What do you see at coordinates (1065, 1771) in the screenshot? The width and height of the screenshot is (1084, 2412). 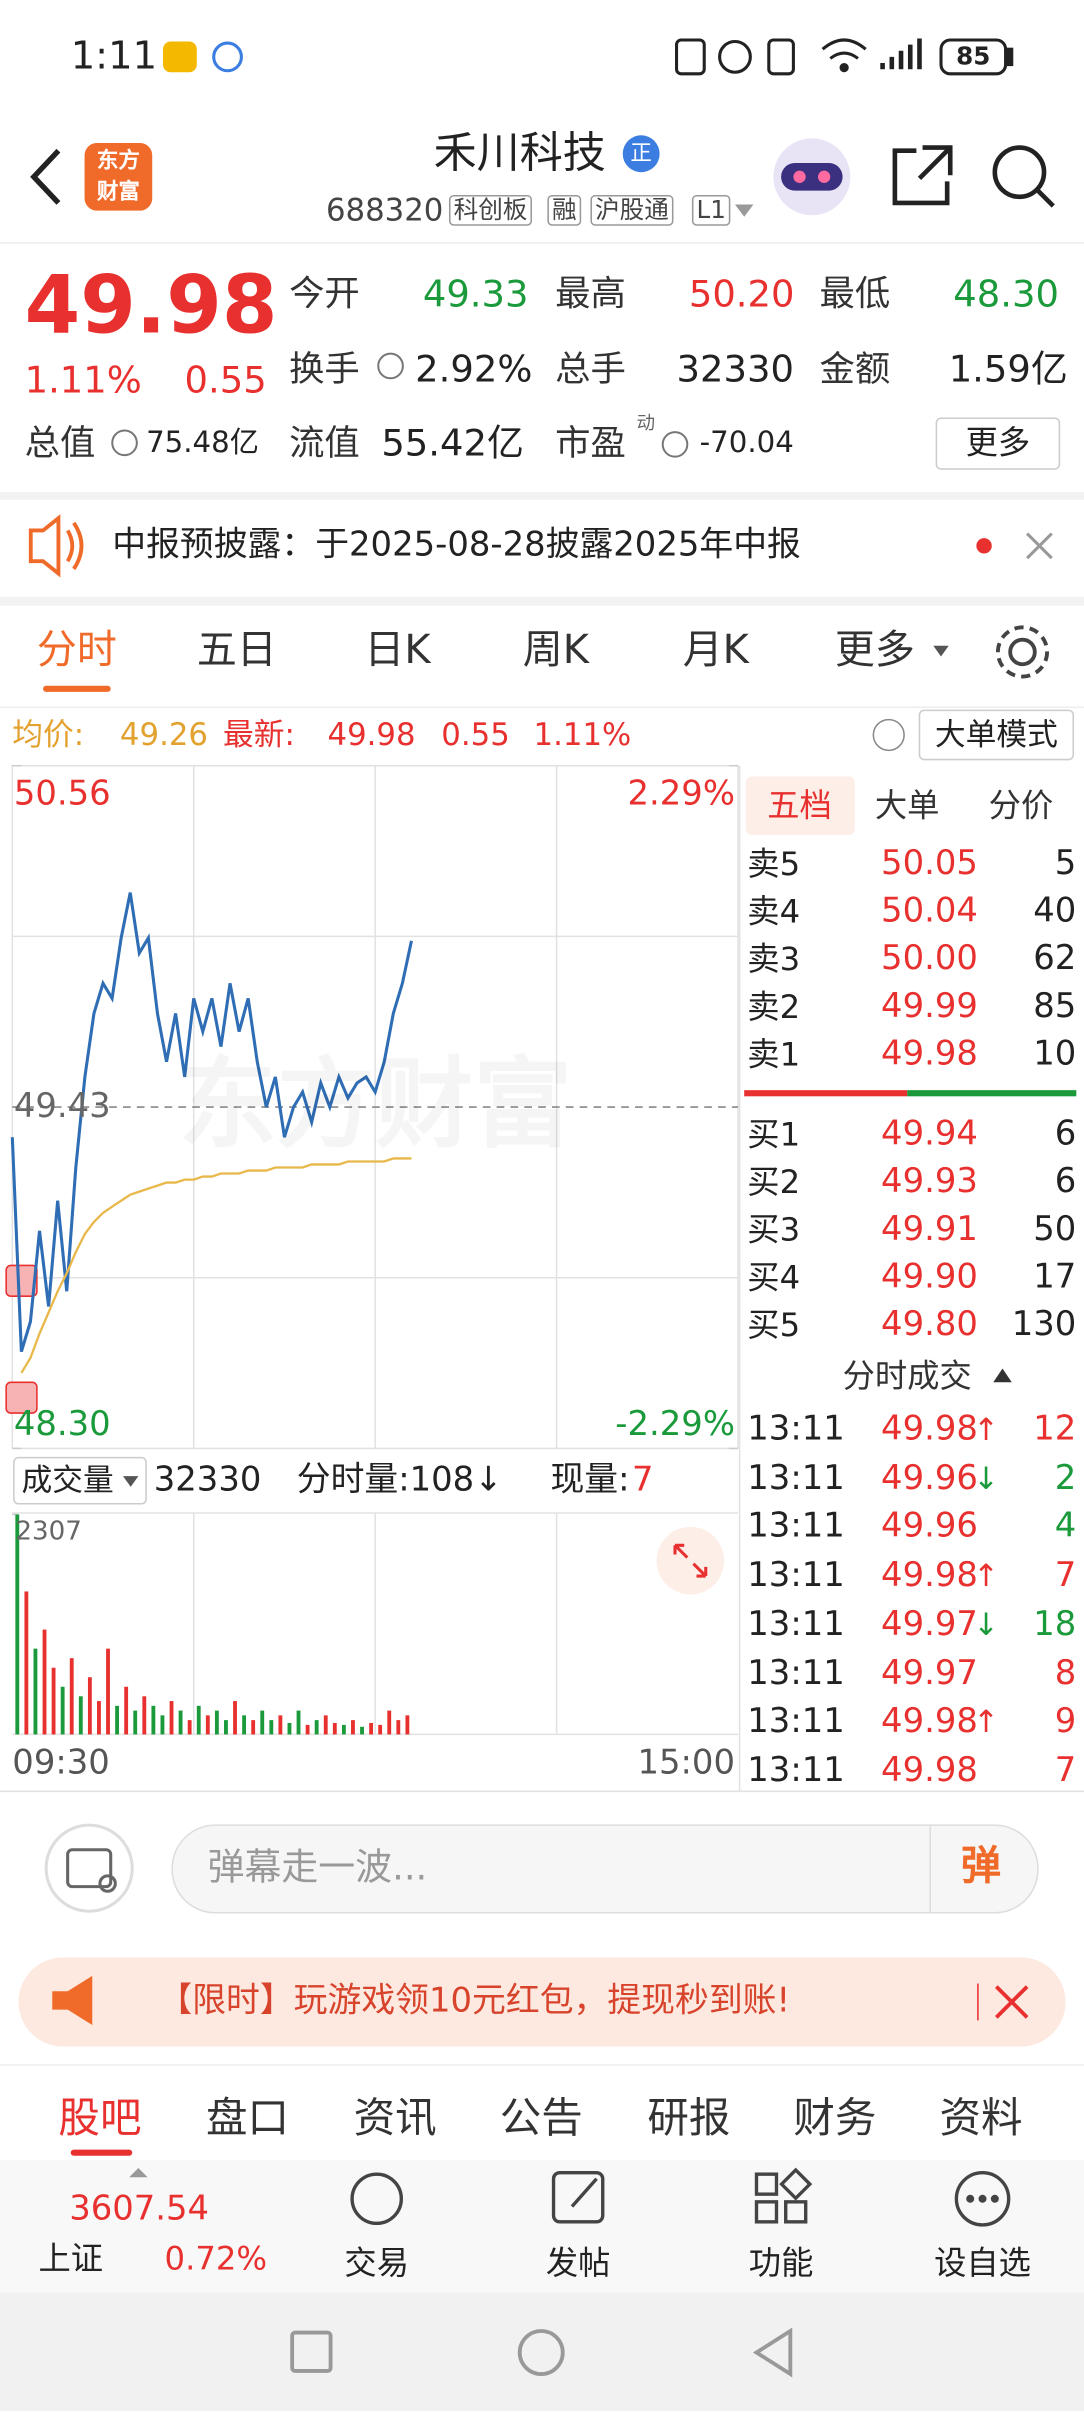 I see `trade-volume: 7` at bounding box center [1065, 1771].